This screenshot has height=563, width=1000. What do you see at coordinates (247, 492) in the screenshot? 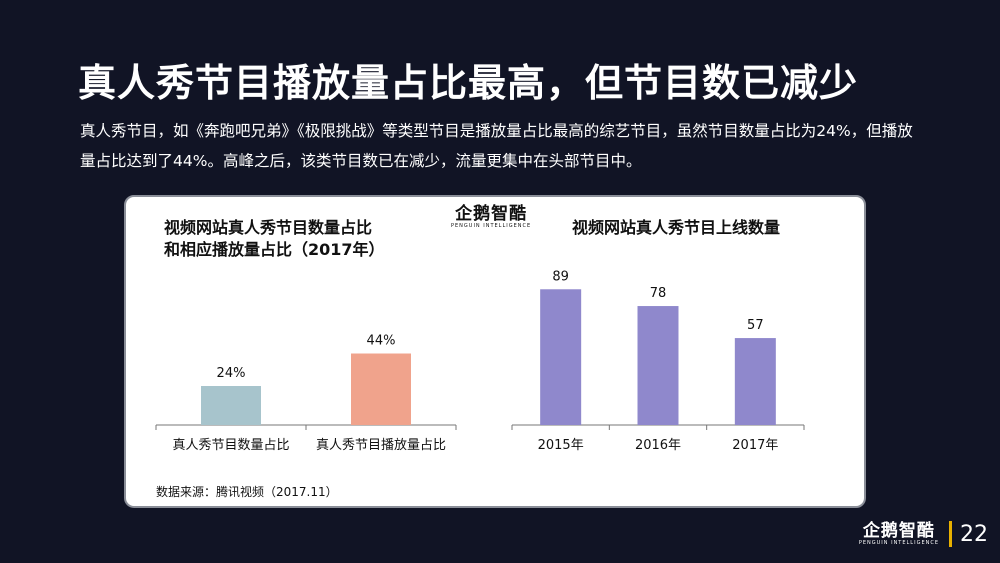
I see `data-source: 数据来源：腾讯视频（2017.11）` at bounding box center [247, 492].